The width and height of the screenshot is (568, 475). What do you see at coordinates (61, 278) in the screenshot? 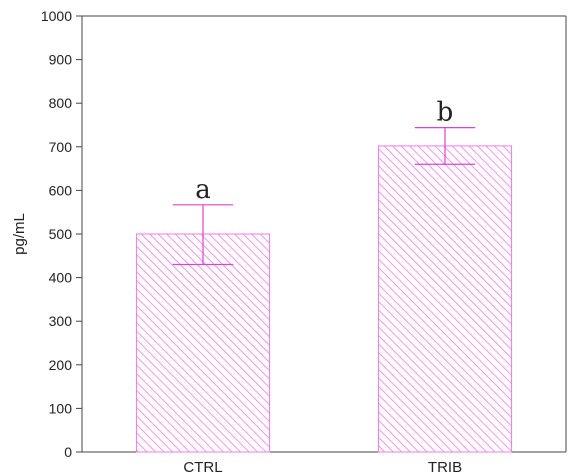
I see `y-tick-label: 400` at bounding box center [61, 278].